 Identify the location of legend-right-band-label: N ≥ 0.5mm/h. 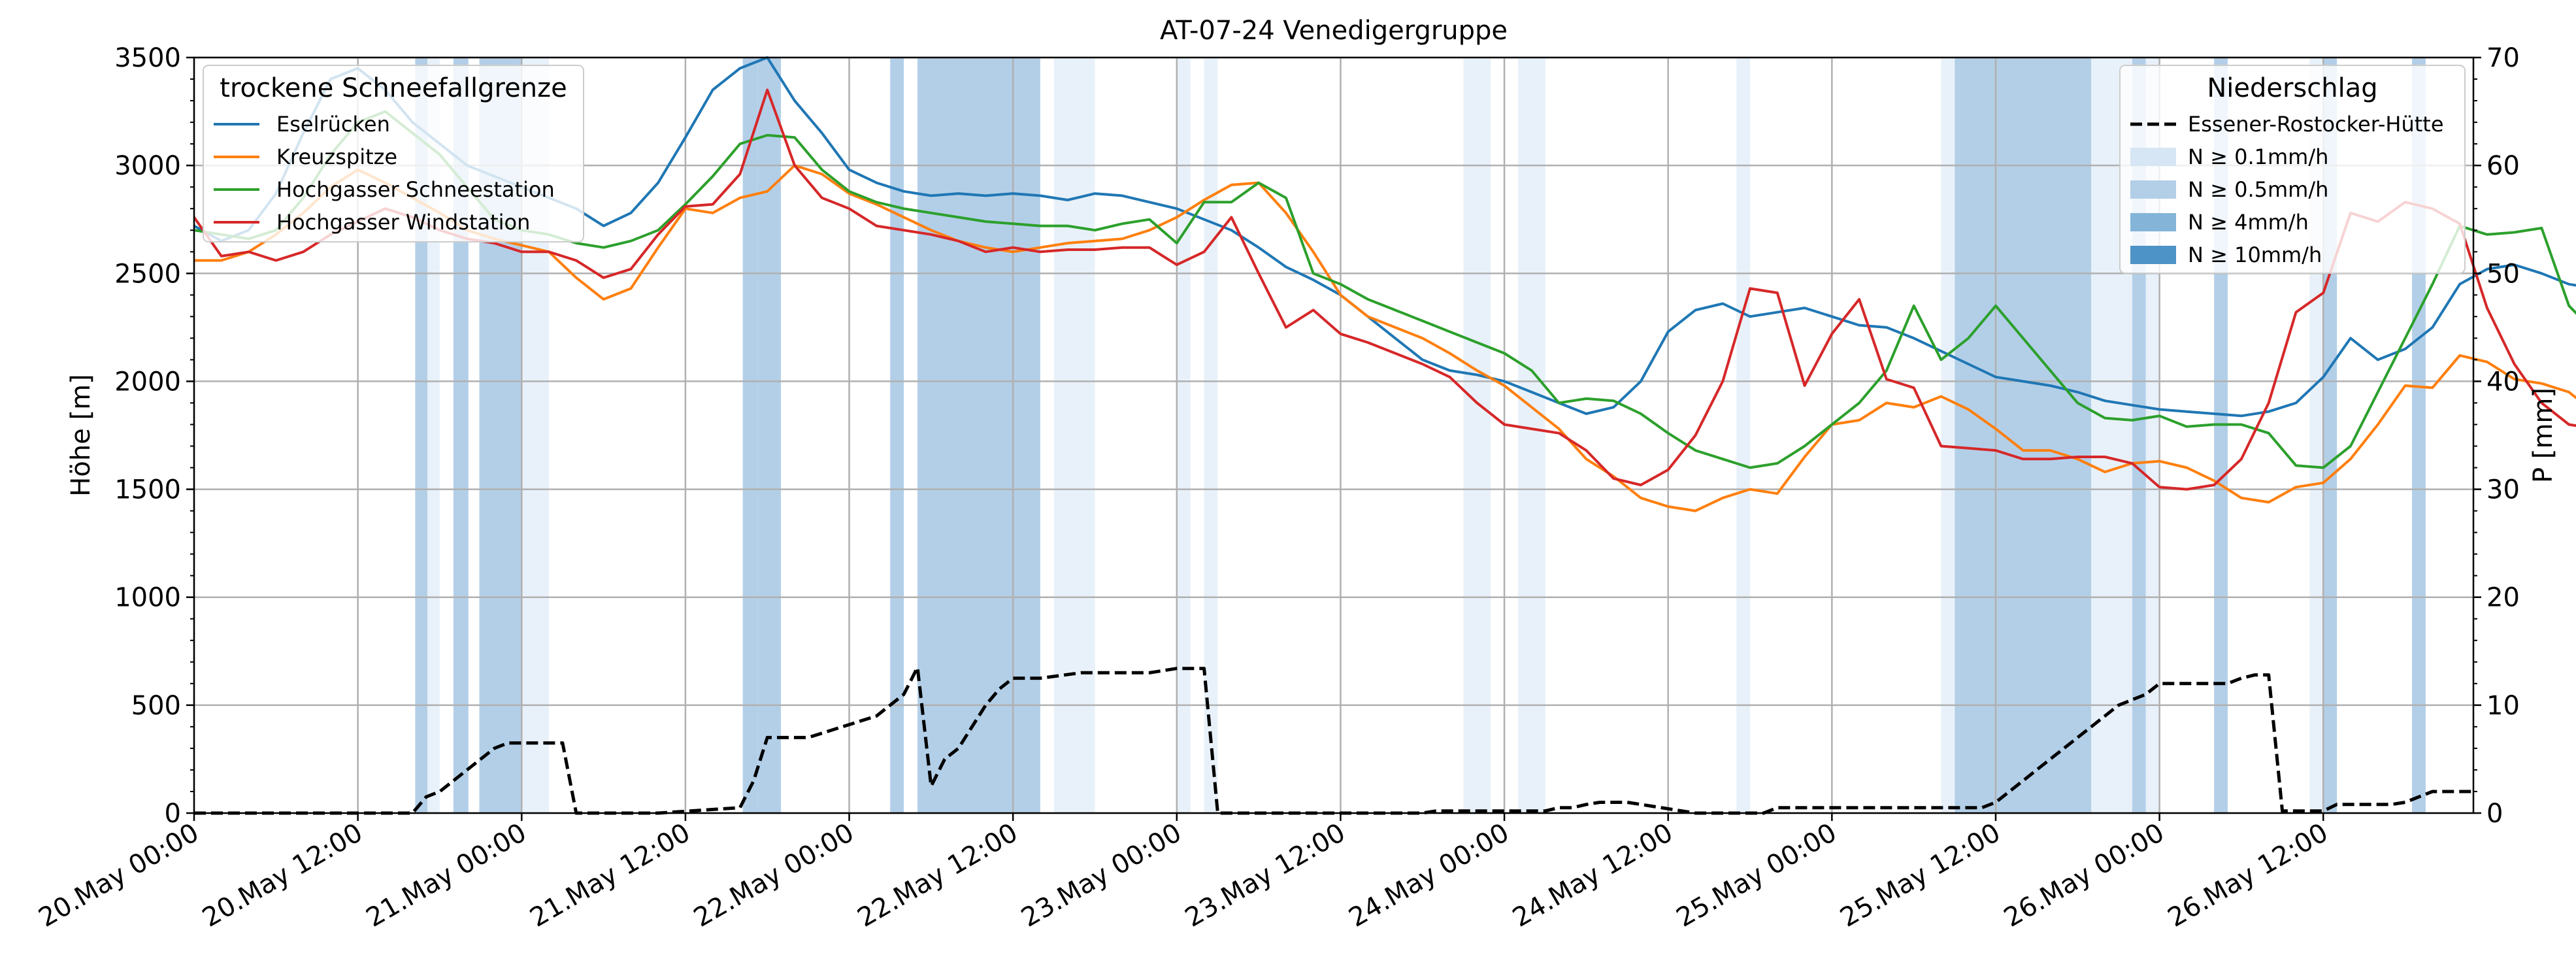
(2258, 189).